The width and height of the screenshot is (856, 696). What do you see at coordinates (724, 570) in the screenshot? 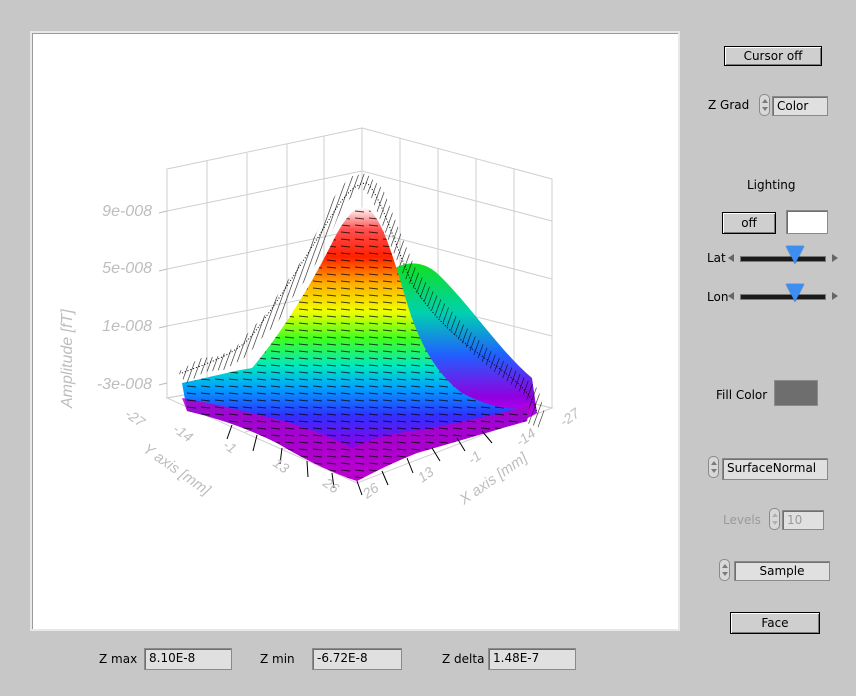
I see `sample-spinner` at bounding box center [724, 570].